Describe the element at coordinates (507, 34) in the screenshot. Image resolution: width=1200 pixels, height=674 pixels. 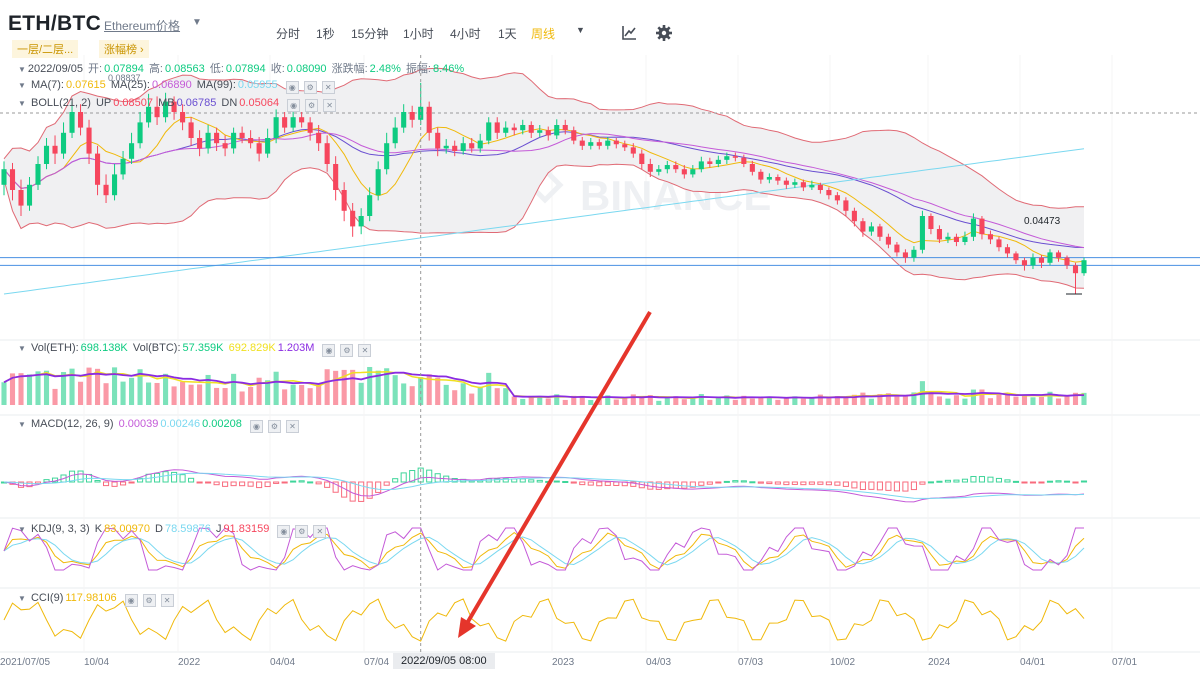
I see `tab-5: 1天` at that location.